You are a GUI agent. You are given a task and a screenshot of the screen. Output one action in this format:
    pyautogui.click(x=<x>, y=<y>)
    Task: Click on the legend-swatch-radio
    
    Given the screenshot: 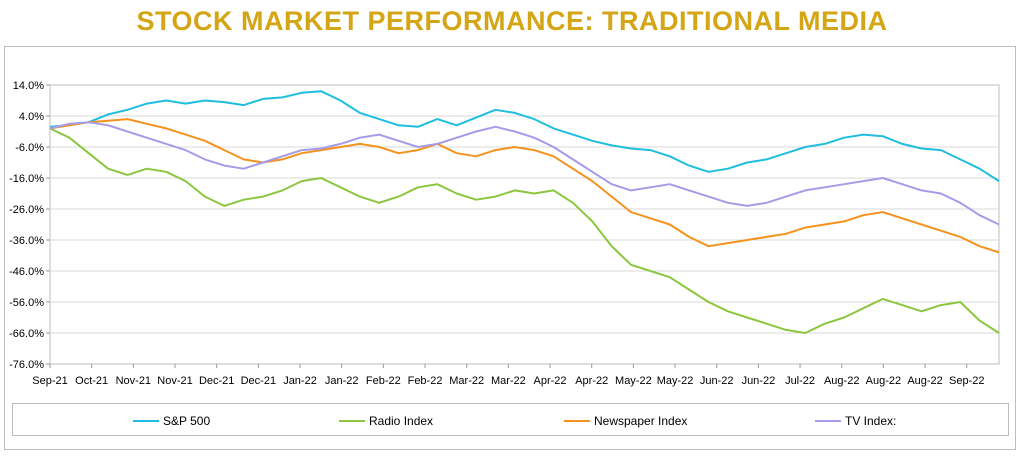 What is the action you would take?
    pyautogui.click(x=352, y=420)
    